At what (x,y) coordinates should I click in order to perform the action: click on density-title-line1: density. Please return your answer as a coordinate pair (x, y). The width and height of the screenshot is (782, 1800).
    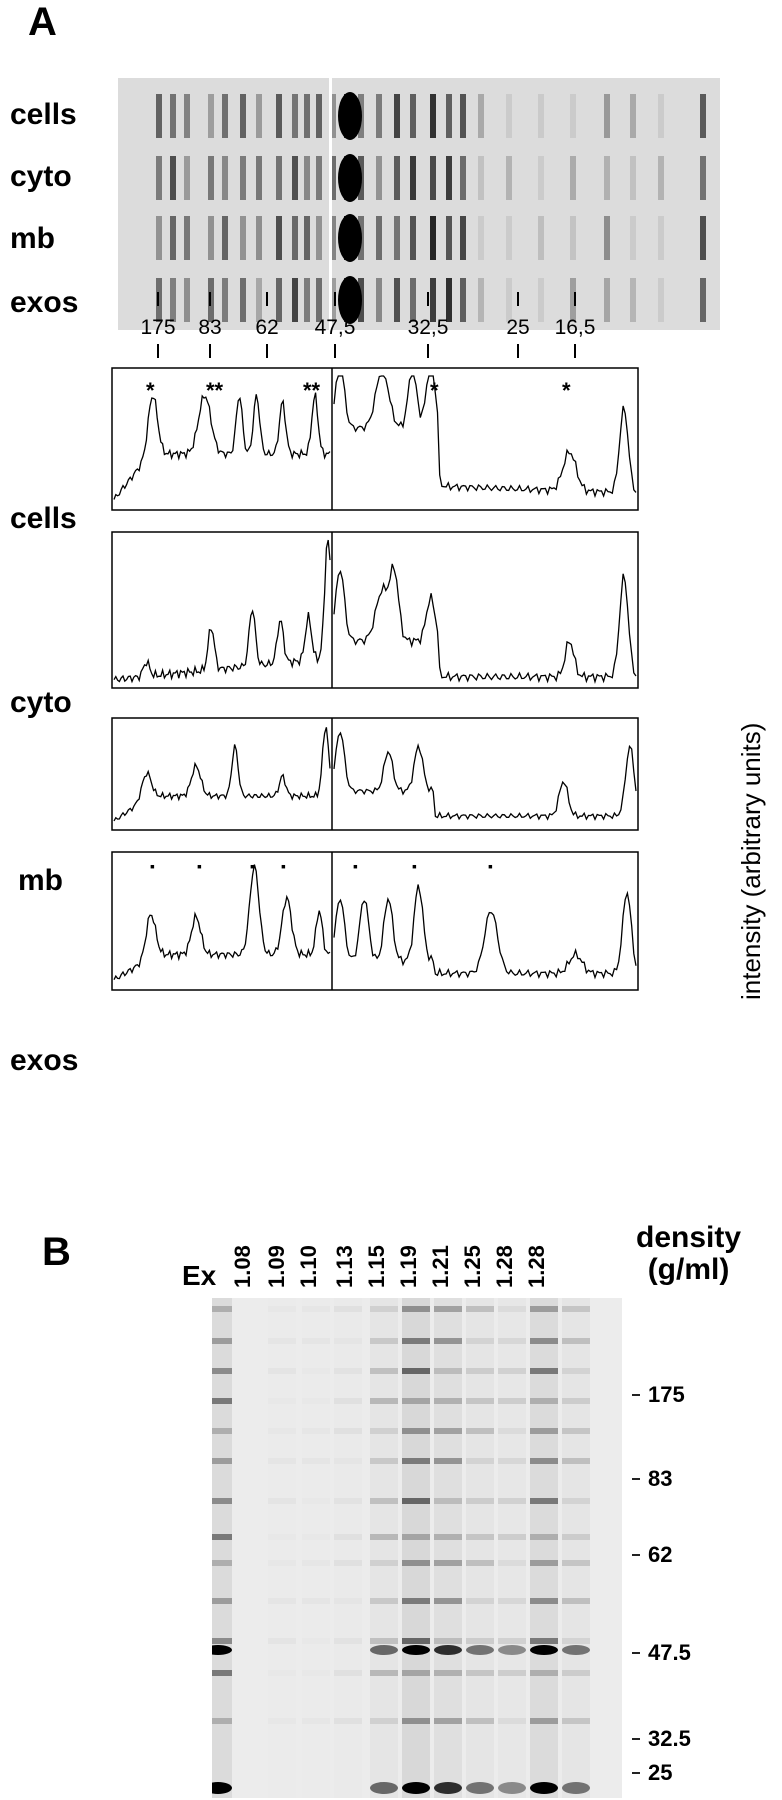
    Looking at the image, I should click on (689, 1237).